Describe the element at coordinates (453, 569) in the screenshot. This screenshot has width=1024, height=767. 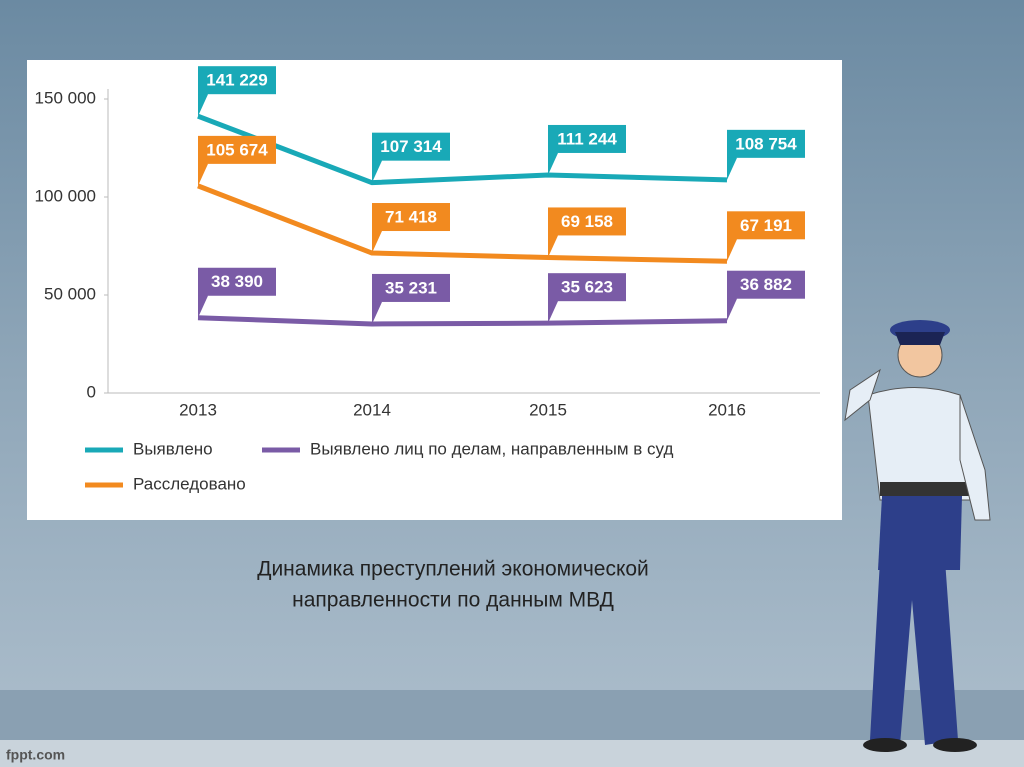
I see `caption: Динамика преступлений экономической` at that location.